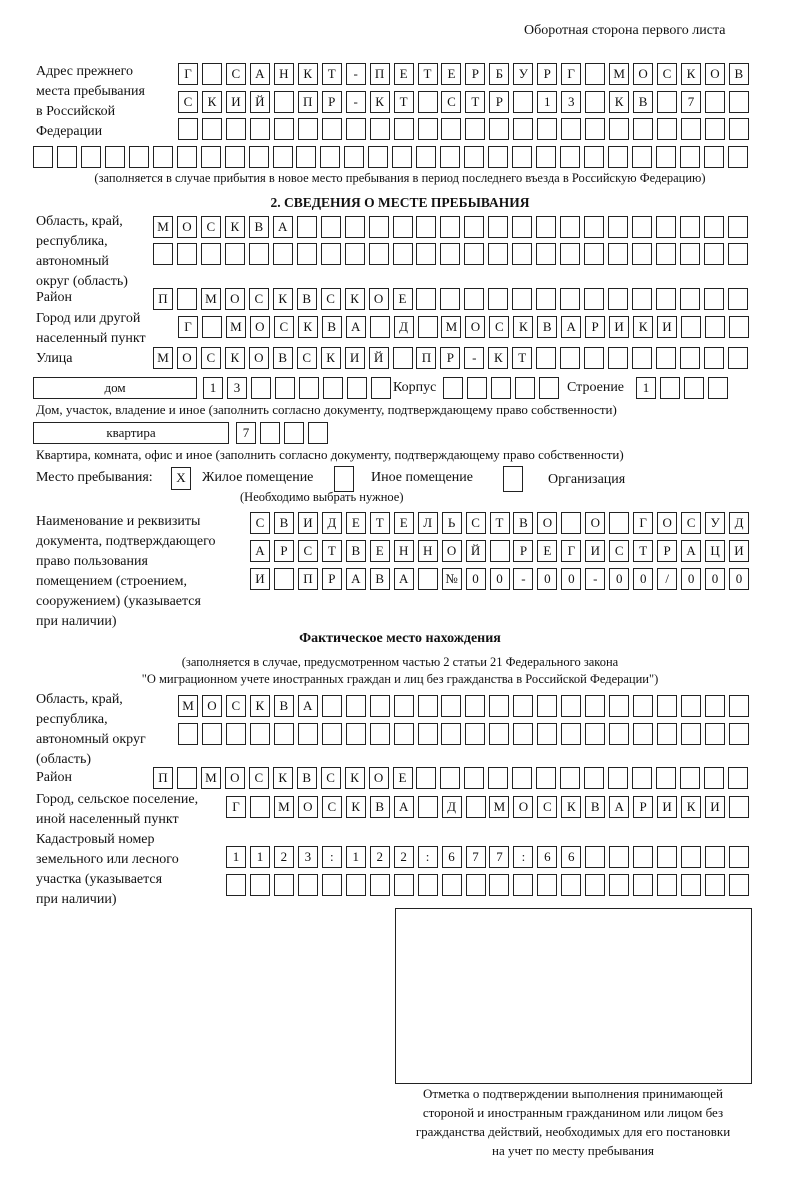 This screenshot has height=1180, width=800. What do you see at coordinates (307, 857) in the screenshot?
I see `char-cell: 3` at bounding box center [307, 857].